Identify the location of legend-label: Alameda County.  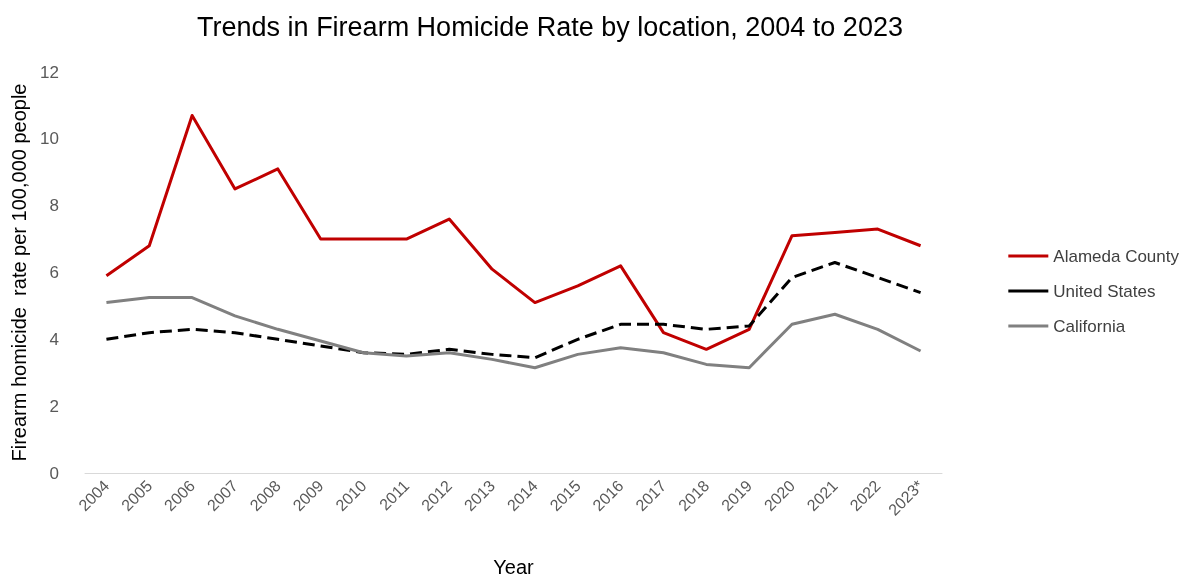
(1116, 256).